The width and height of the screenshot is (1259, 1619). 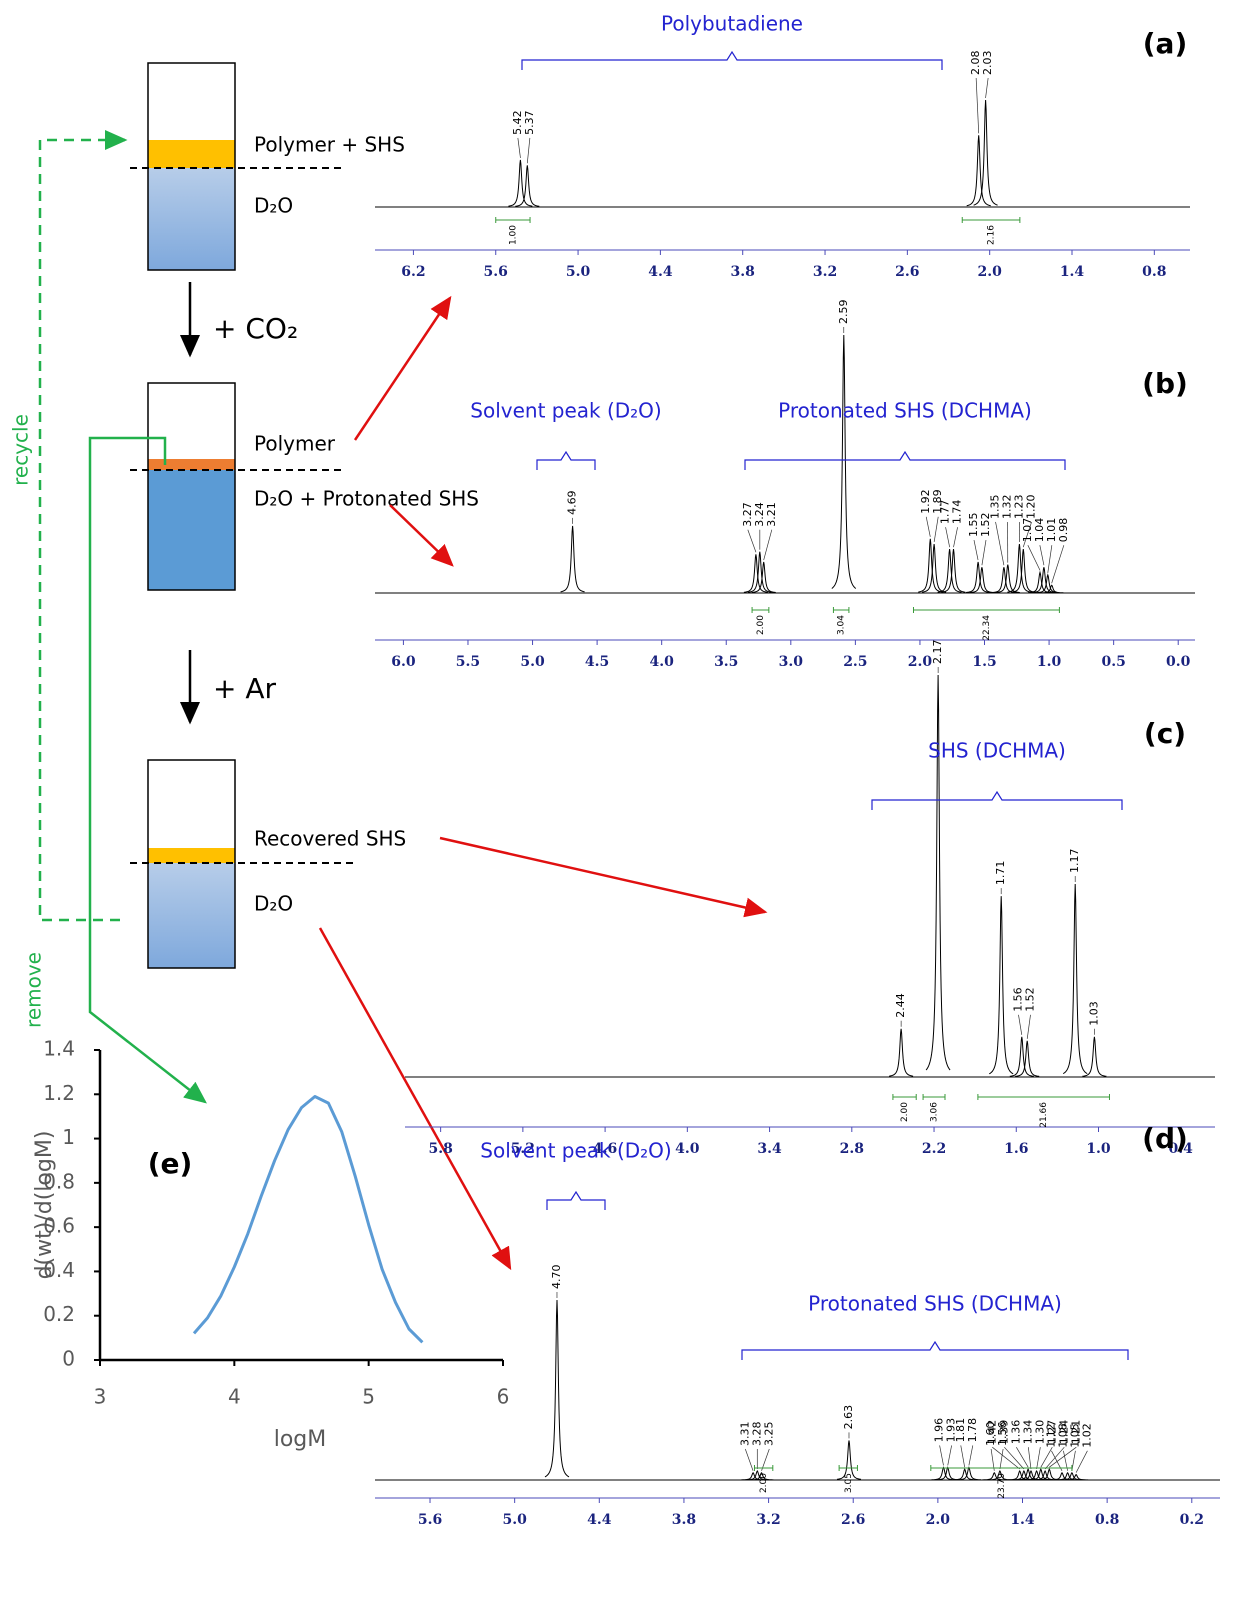 I want to click on annotation: SHS (DCHMA), so click(x=997, y=751).